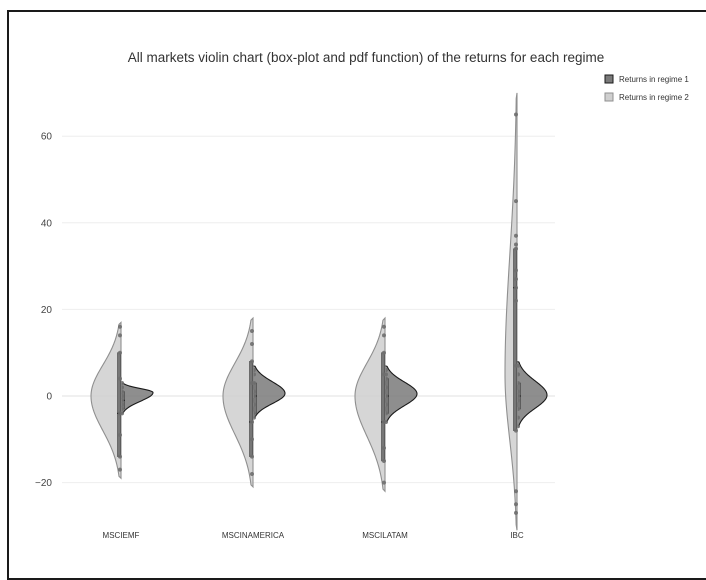 Image resolution: width=706 pixels, height=580 pixels. I want to click on x-category-label: IBC, so click(517, 535).